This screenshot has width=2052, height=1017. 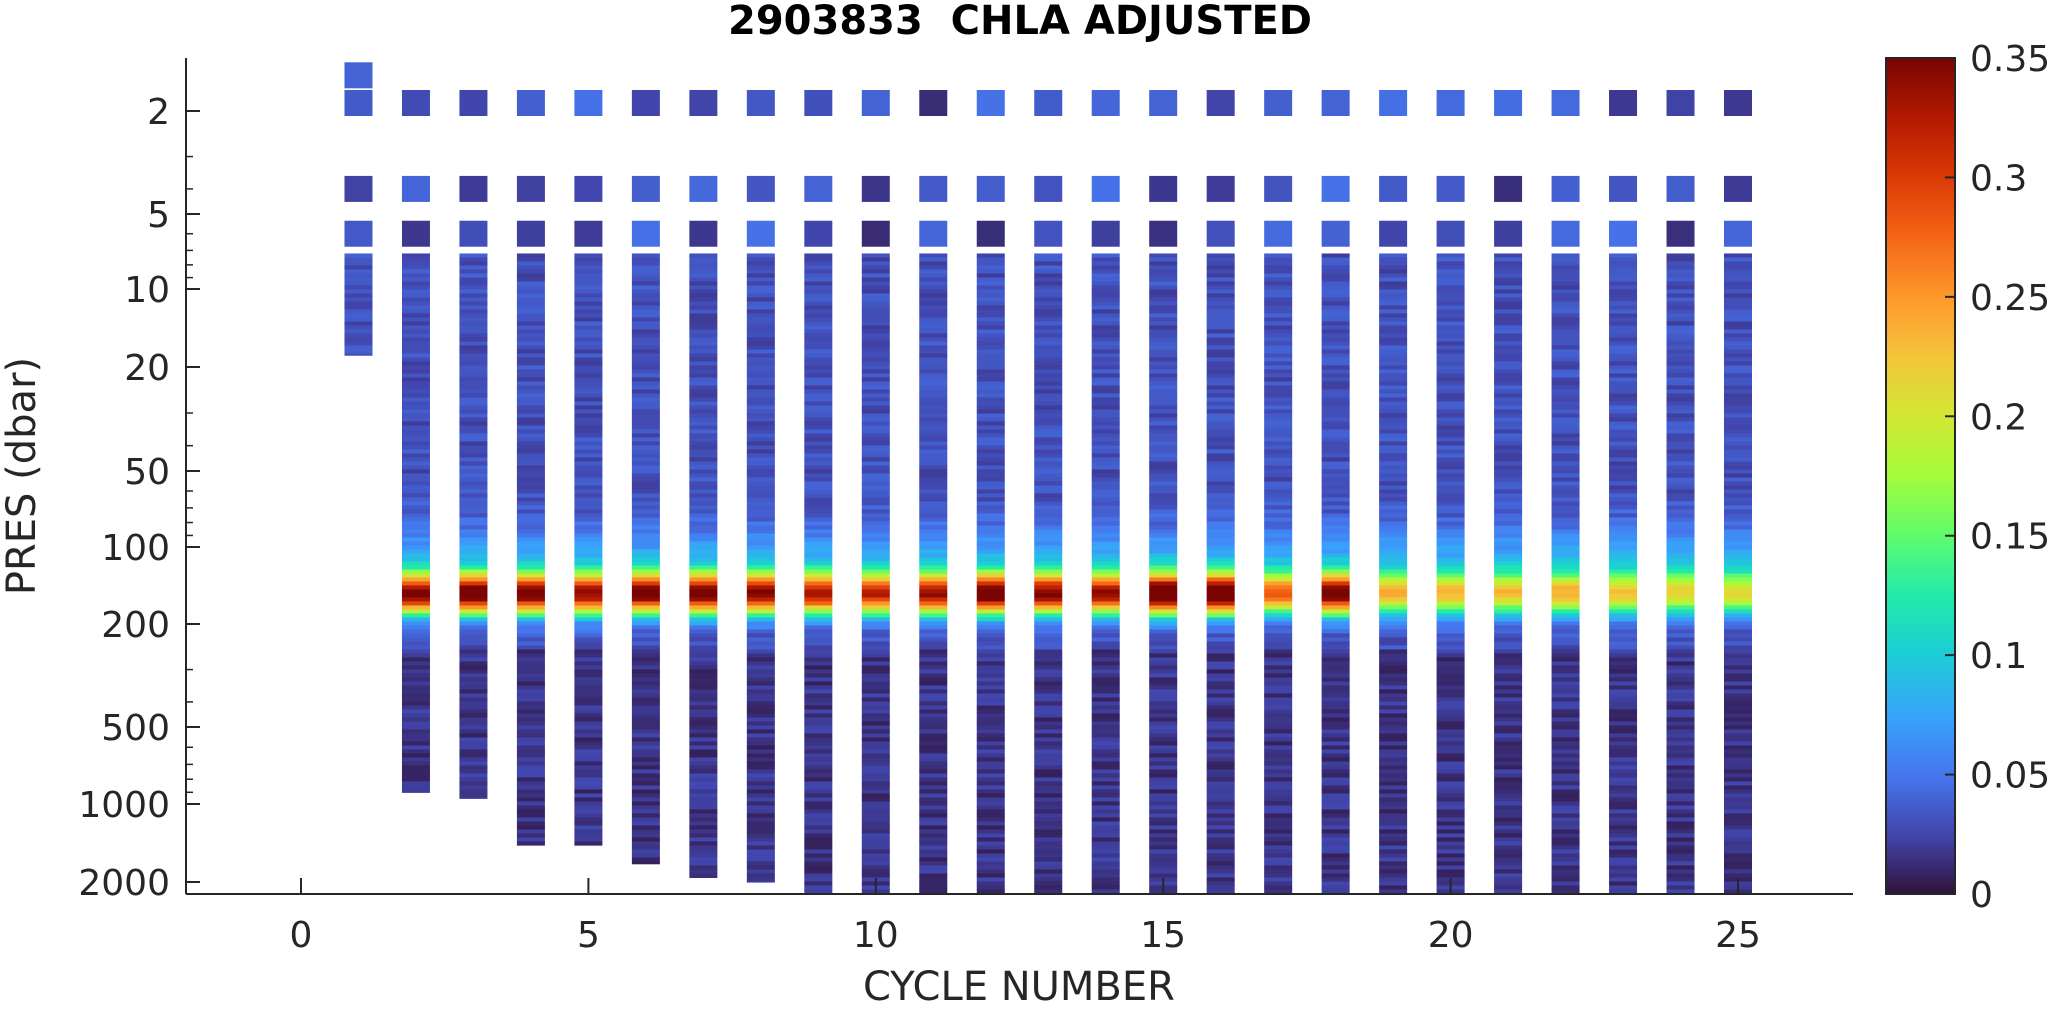 What do you see at coordinates (301, 935) in the screenshot?
I see `x-tick-label: 0` at bounding box center [301, 935].